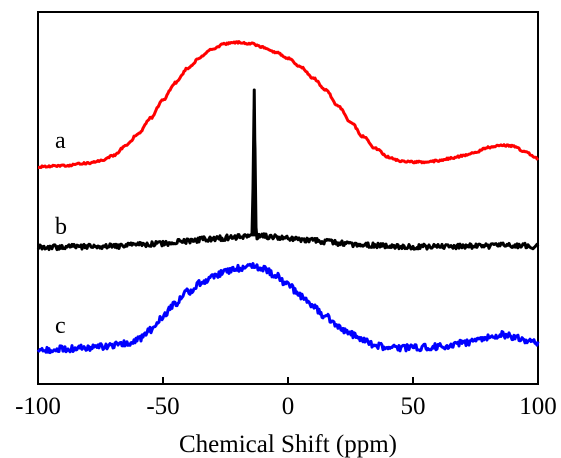 This screenshot has width=561, height=458. I want to click on series-label-b: b, so click(61, 227).